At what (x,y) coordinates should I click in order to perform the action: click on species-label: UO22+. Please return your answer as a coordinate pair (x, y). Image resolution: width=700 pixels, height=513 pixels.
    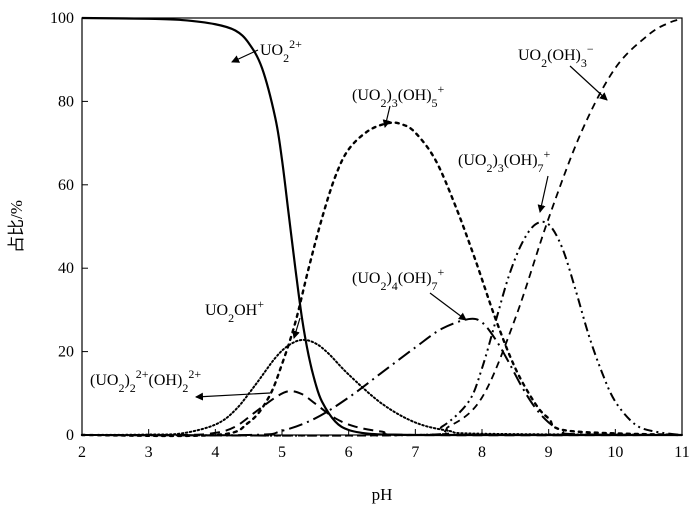
    Looking at the image, I should click on (281, 51).